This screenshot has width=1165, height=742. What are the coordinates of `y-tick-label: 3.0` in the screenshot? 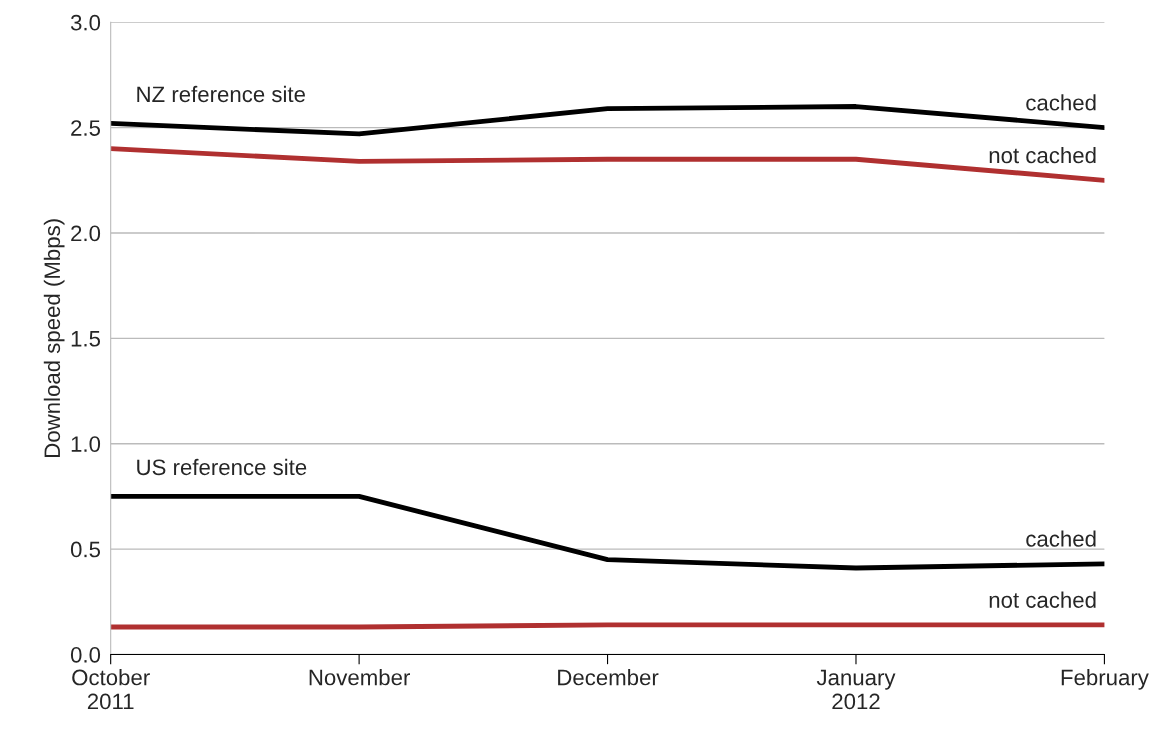 It's located at (85, 22).